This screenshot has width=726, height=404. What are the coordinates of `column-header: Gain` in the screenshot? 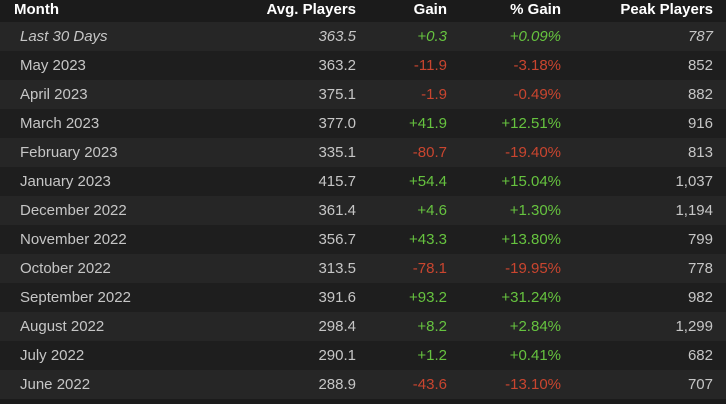 It's located at (401, 11).